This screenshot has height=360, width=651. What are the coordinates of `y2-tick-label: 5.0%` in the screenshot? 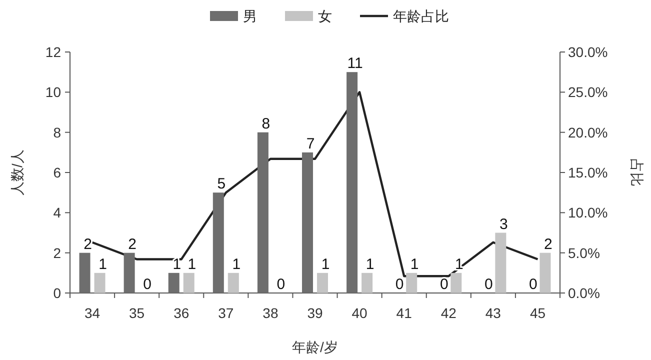 It's located at (584, 252).